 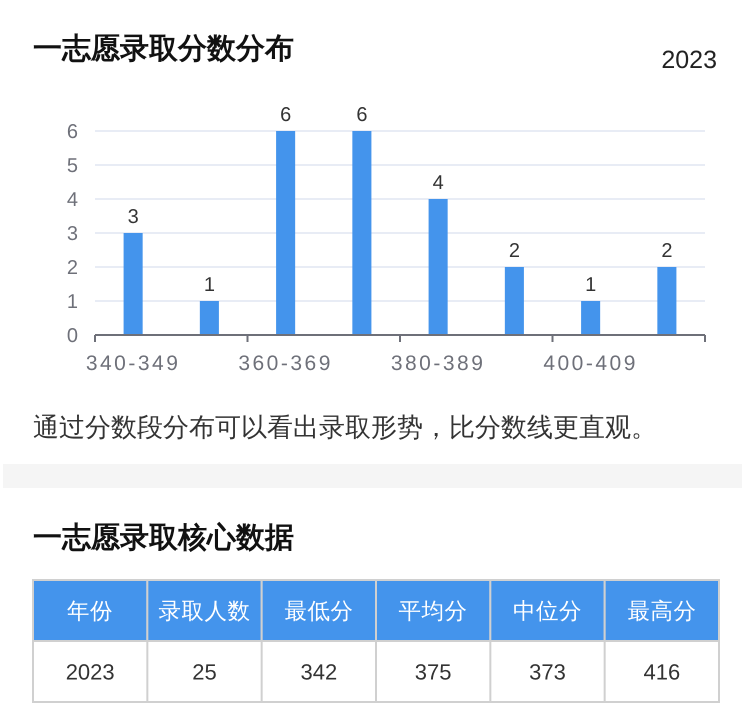 What do you see at coordinates (204, 611) in the screenshot?
I see `category-label: 录取人数` at bounding box center [204, 611].